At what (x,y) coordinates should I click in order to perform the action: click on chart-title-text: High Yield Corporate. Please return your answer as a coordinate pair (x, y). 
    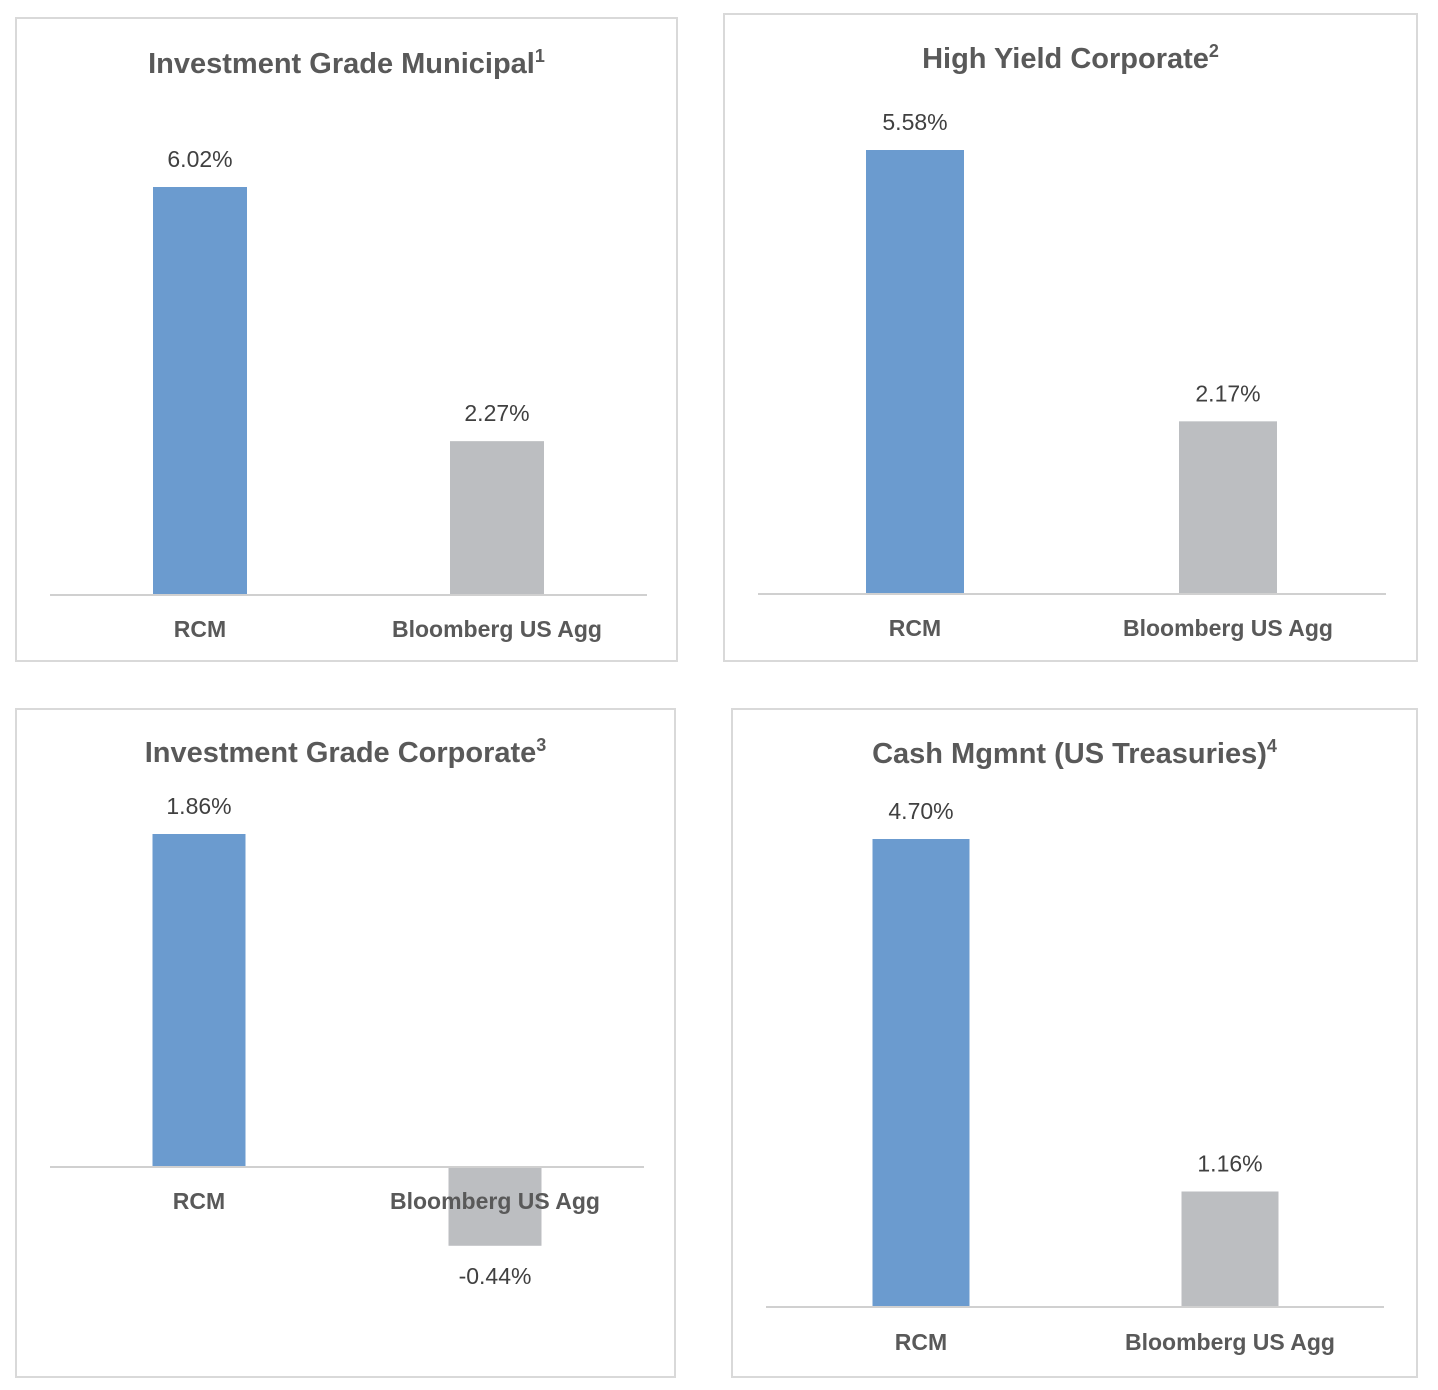
    Looking at the image, I should click on (1065, 59).